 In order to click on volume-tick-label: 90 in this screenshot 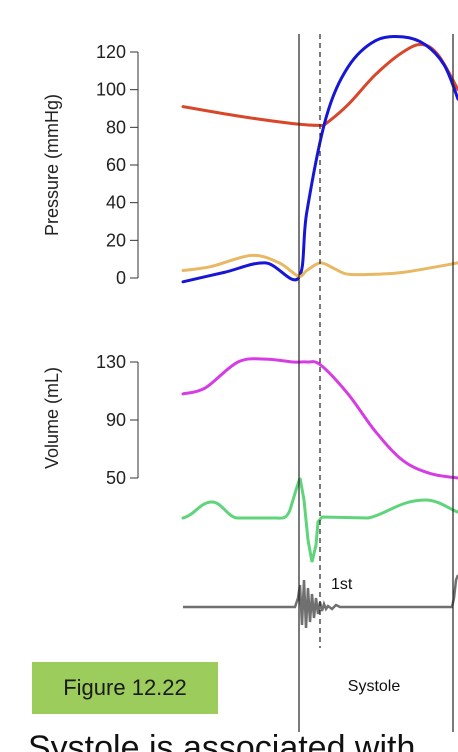, I will do `click(116, 420)`.